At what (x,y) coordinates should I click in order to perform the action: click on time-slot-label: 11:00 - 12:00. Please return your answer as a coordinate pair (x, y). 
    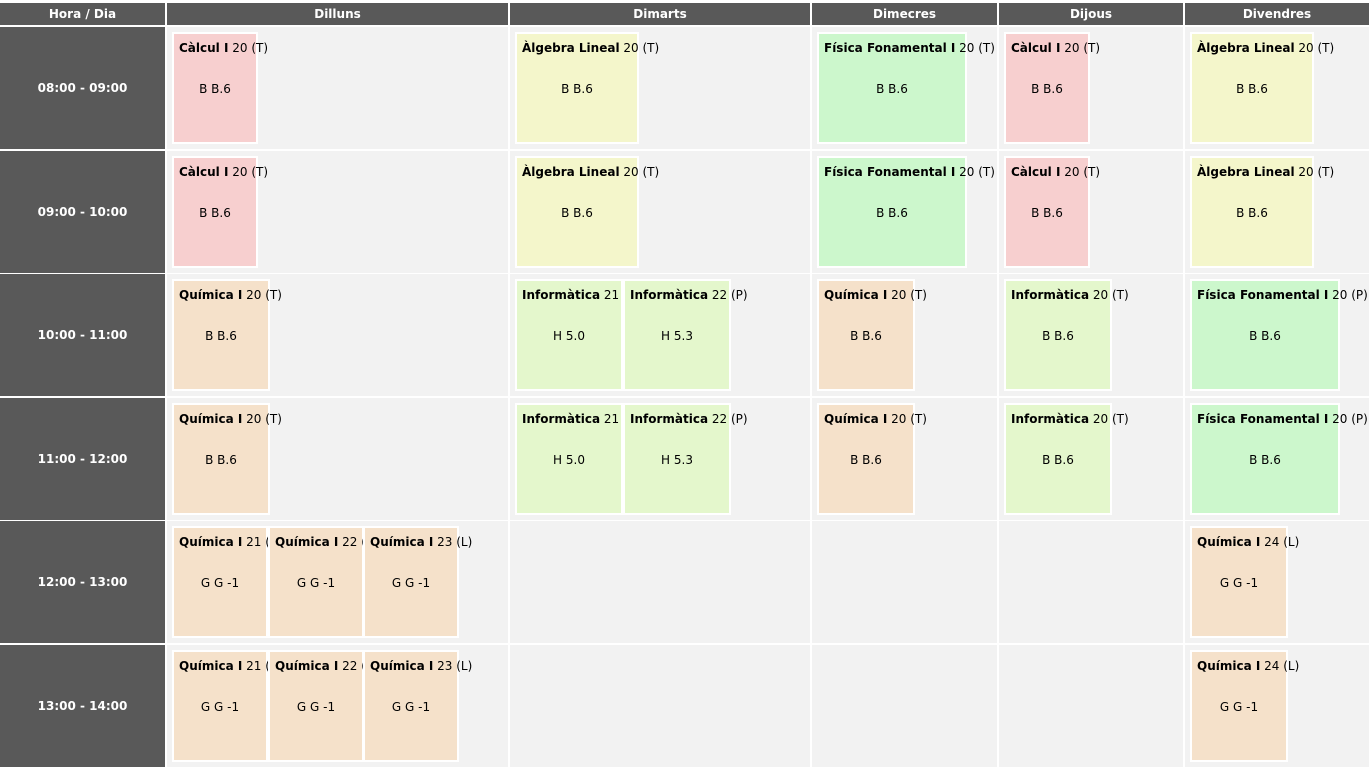
    Looking at the image, I should click on (82, 459).